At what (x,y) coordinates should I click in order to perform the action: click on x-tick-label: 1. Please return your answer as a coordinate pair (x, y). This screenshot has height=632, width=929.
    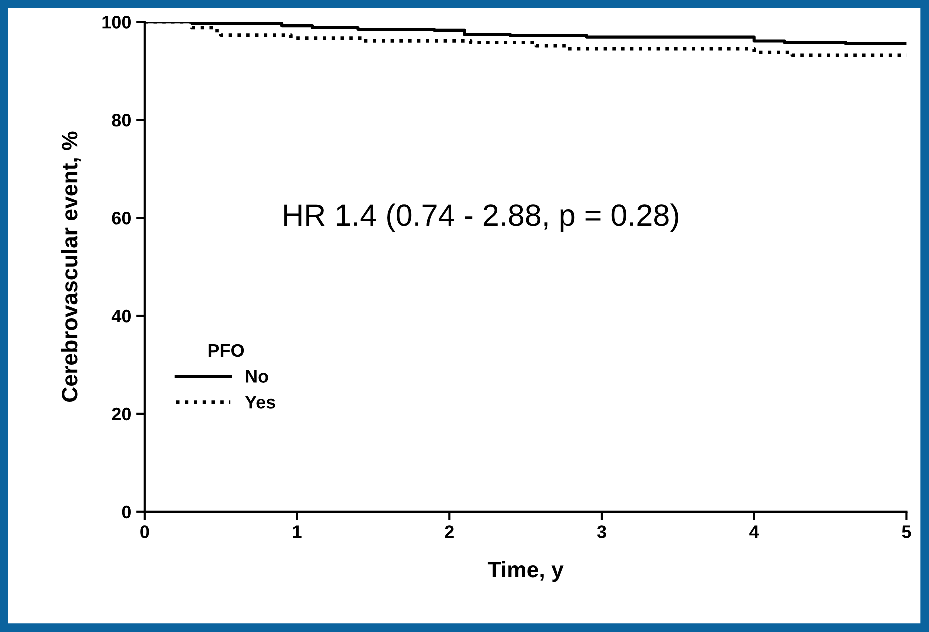
    Looking at the image, I should click on (297, 532).